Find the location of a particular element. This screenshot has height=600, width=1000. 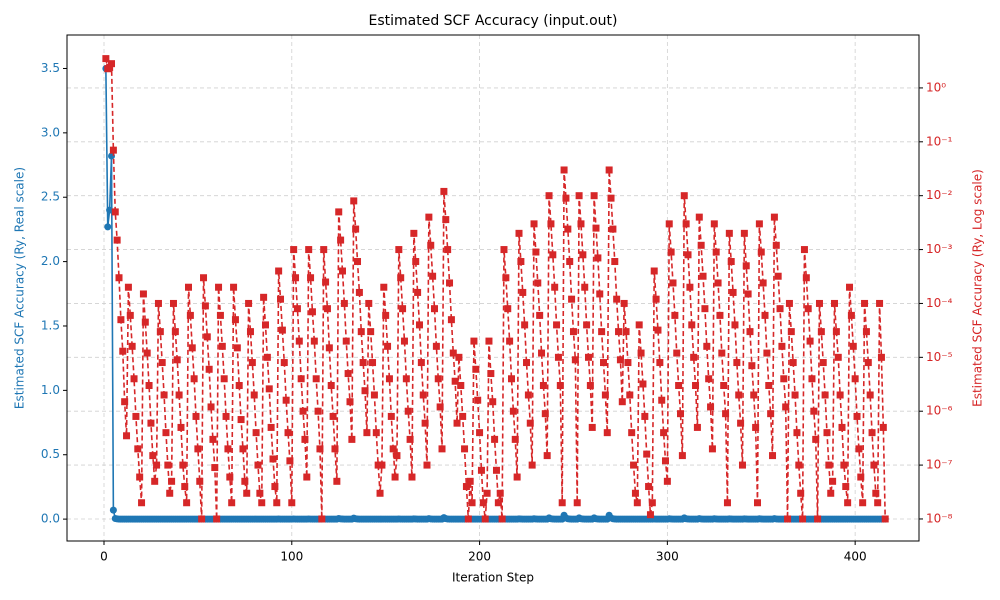

y-tick-label: 3.0 is located at coordinates (50, 132).